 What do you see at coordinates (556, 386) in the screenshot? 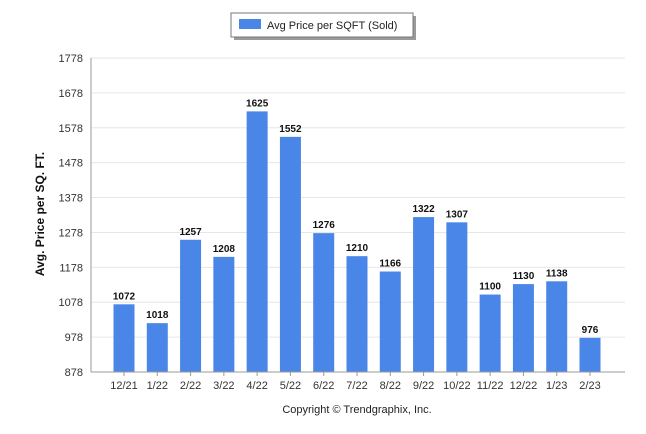
I see `x-tick-label: 1/23` at bounding box center [556, 386].